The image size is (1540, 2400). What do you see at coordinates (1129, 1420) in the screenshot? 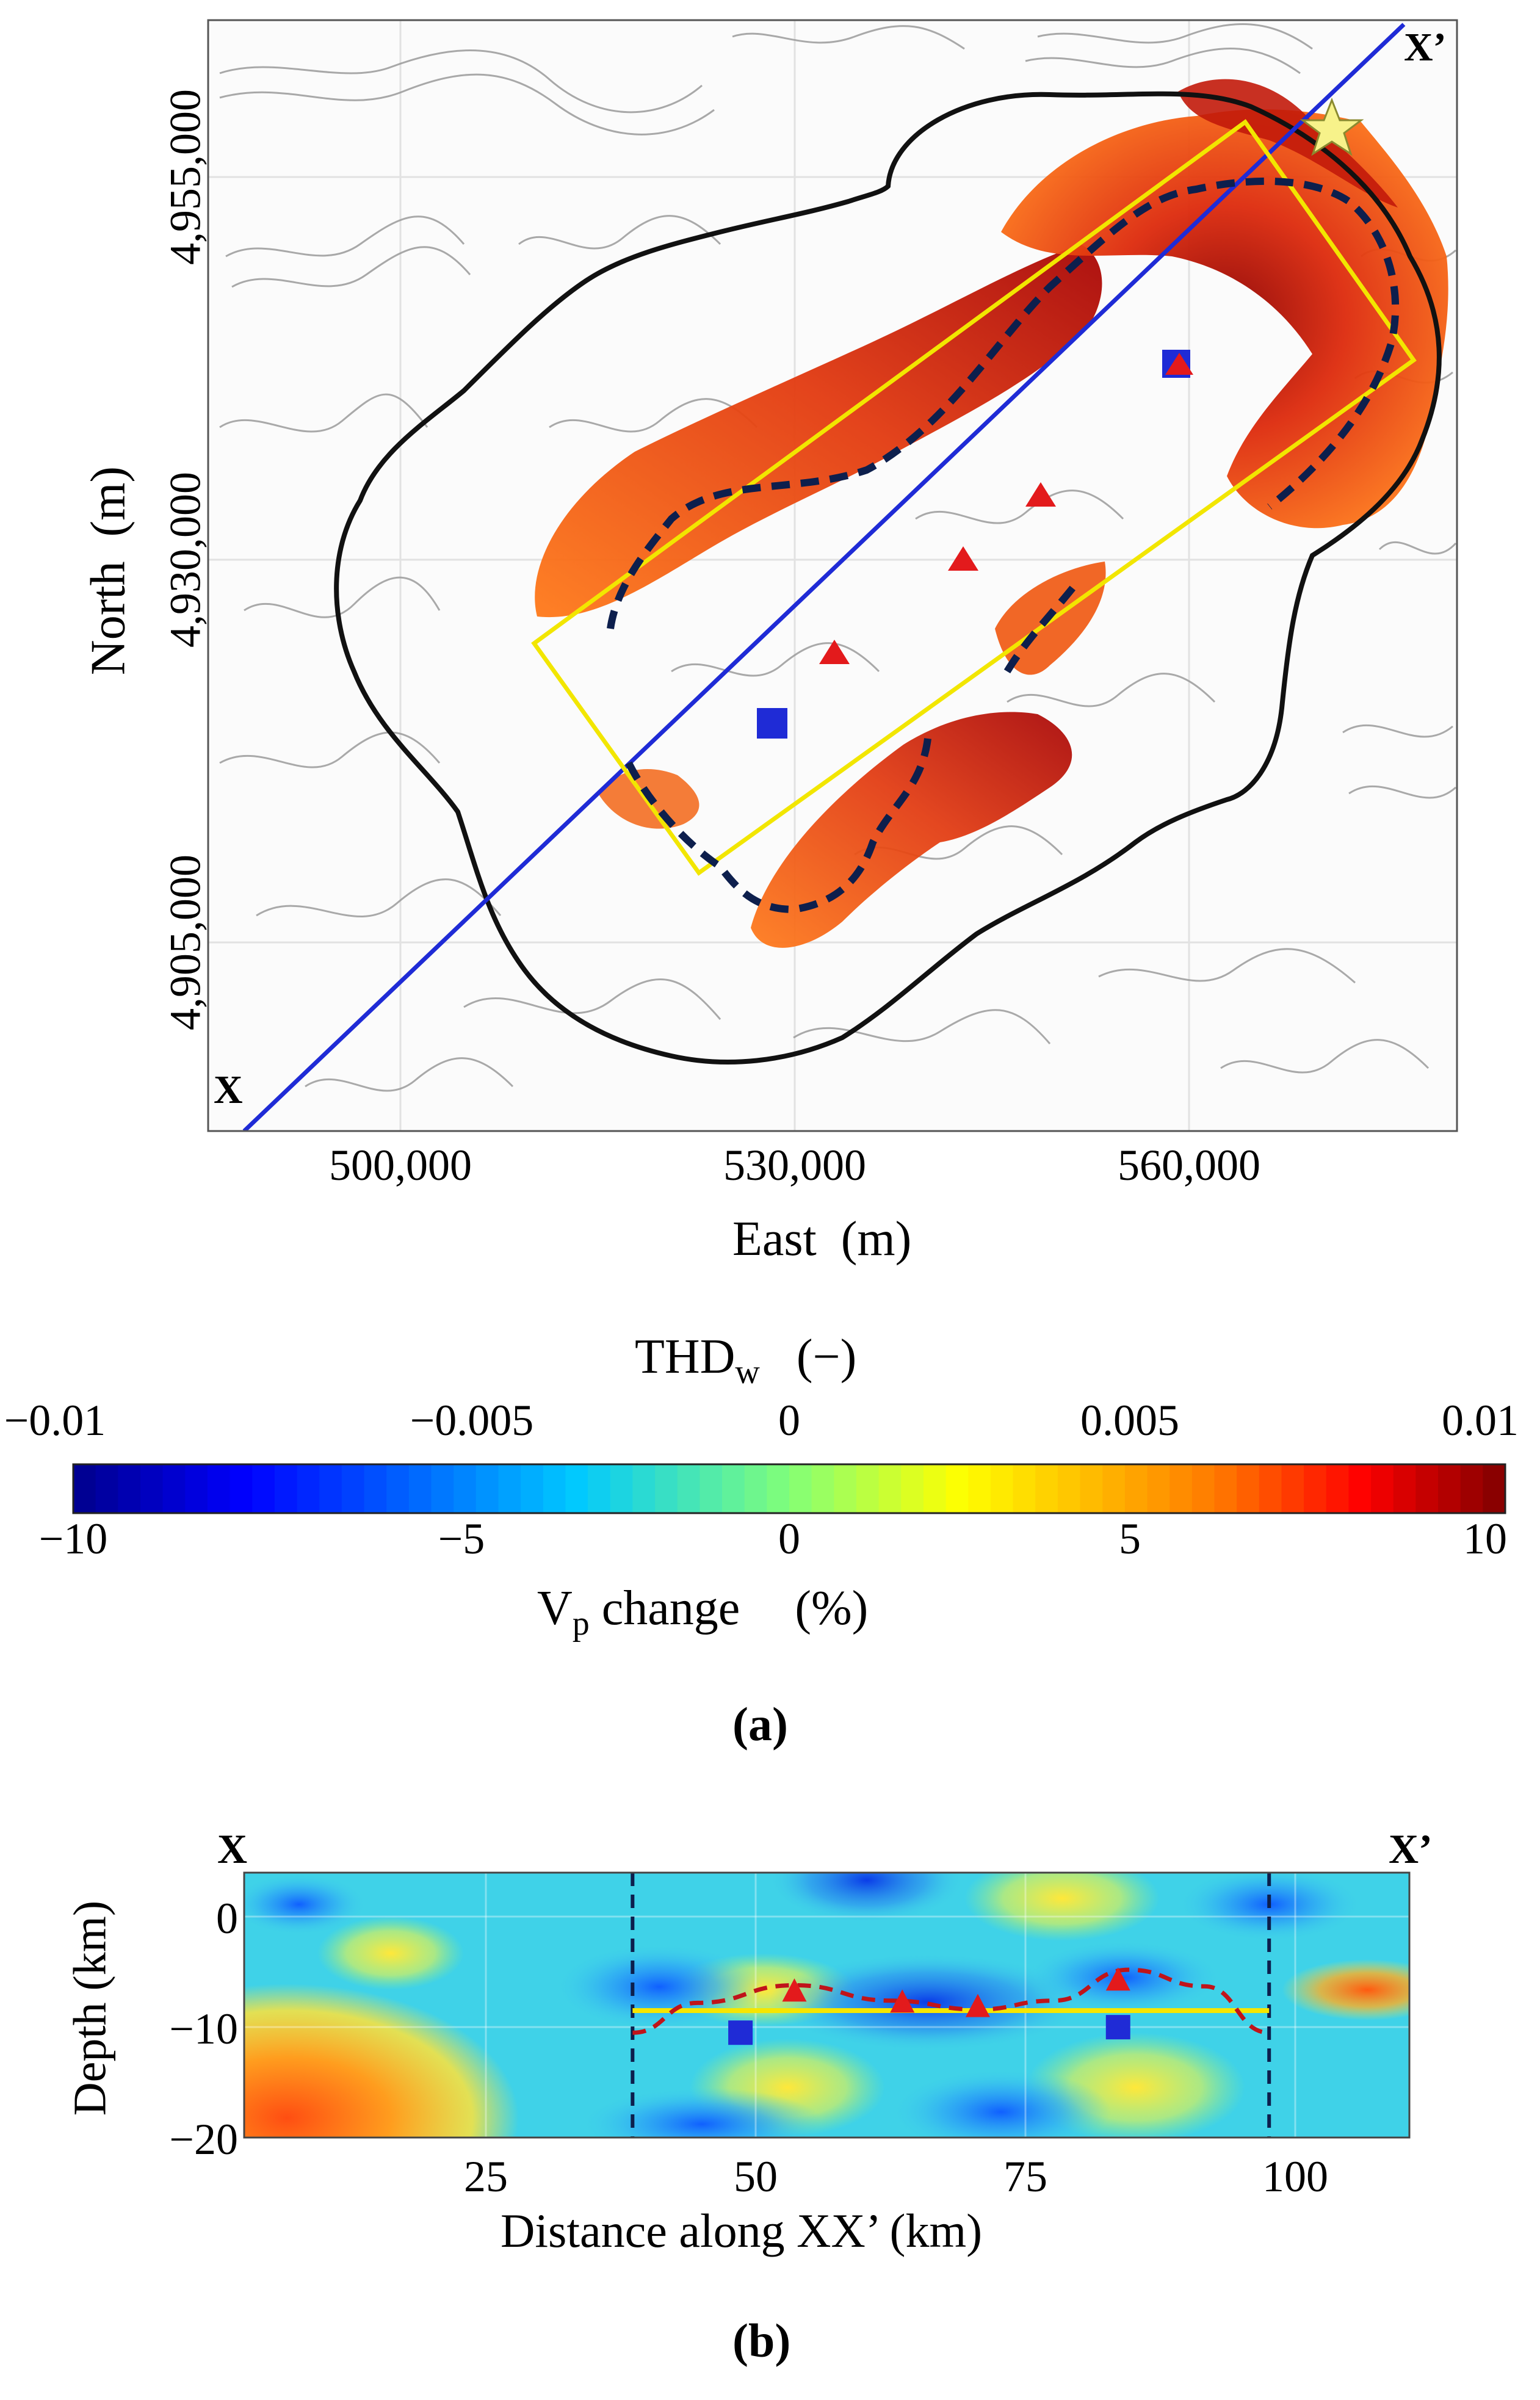
I see `colorbar-top-tick: 0.005` at bounding box center [1129, 1420].